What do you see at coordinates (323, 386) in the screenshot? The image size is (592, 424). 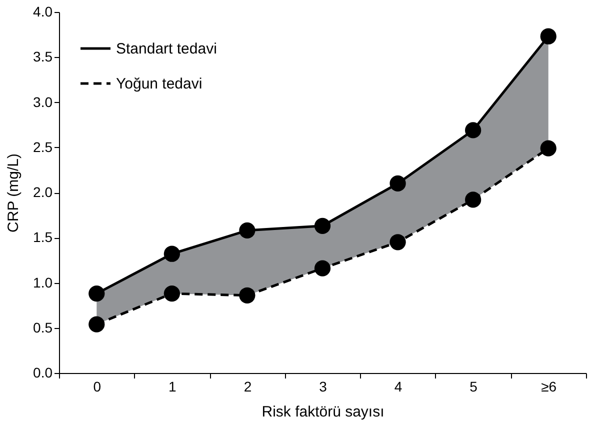 I see `x-tick-label: 3` at bounding box center [323, 386].